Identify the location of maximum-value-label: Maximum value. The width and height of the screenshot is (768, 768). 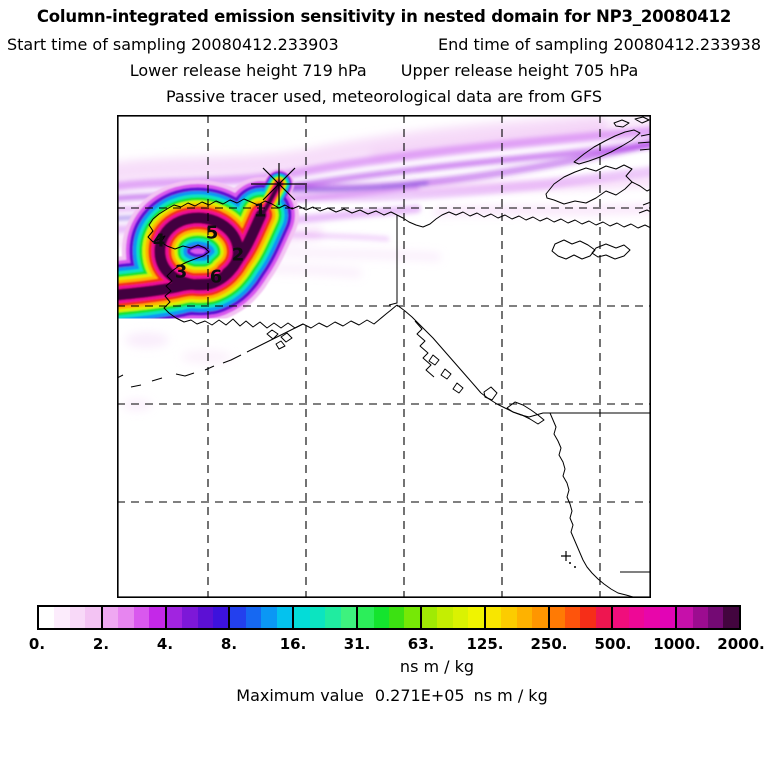
(300, 695).